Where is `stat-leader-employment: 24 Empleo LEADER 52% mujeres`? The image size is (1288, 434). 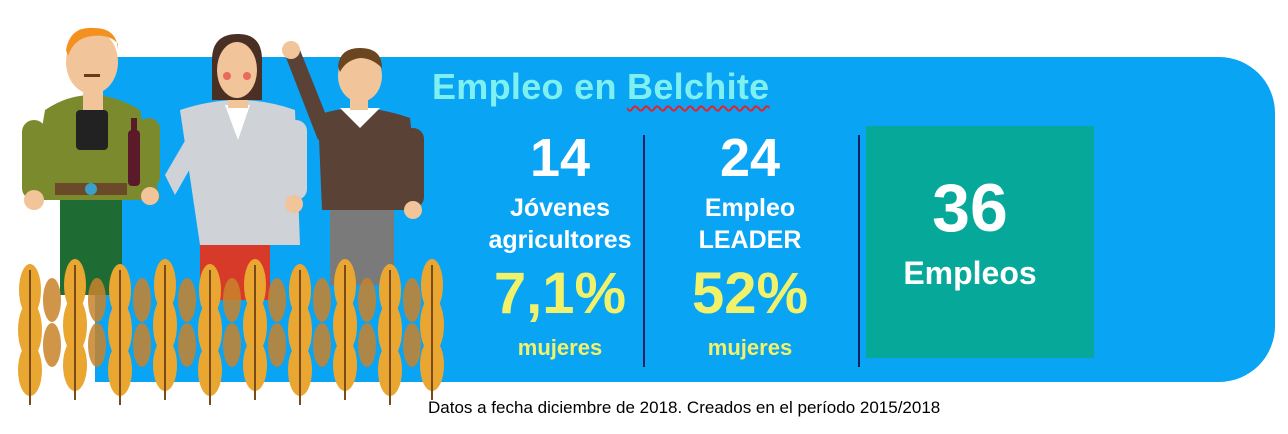 stat-leader-employment: 24 Empleo LEADER 52% mujeres is located at coordinates (750, 245).